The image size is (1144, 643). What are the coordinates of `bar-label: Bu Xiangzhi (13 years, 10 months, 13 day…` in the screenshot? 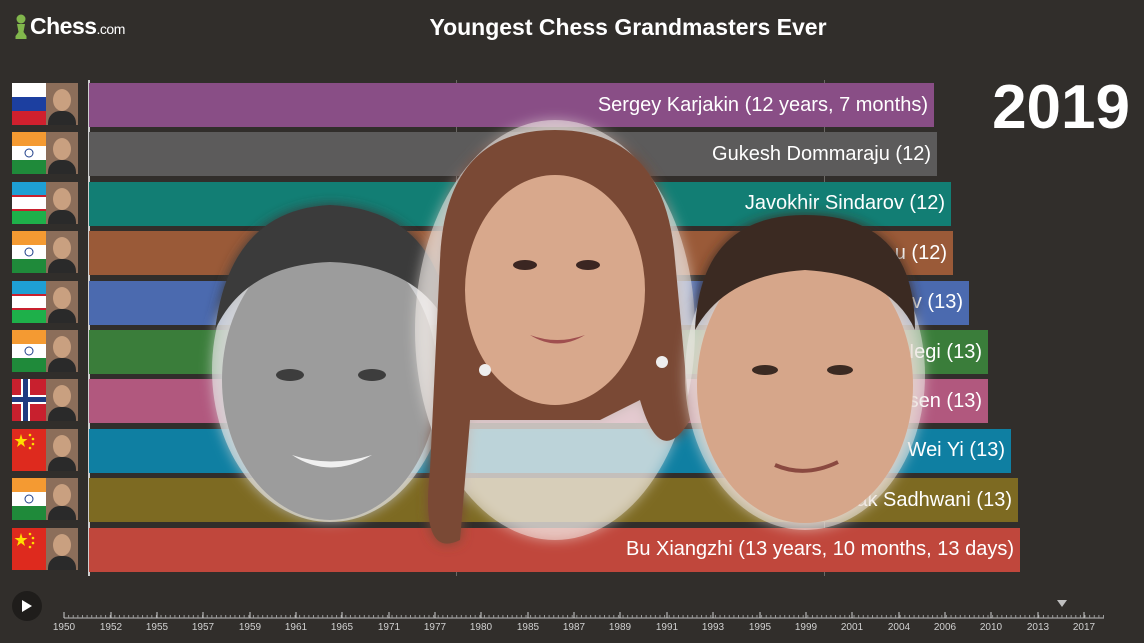 It's located at (820, 549).